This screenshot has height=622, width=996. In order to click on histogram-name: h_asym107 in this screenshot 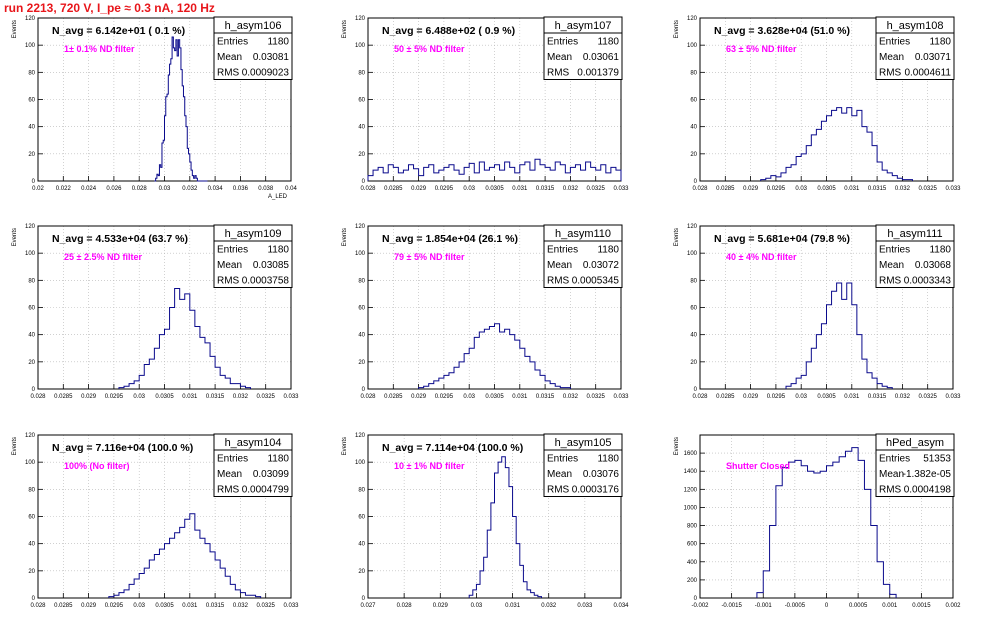, I will do `click(583, 26)`.